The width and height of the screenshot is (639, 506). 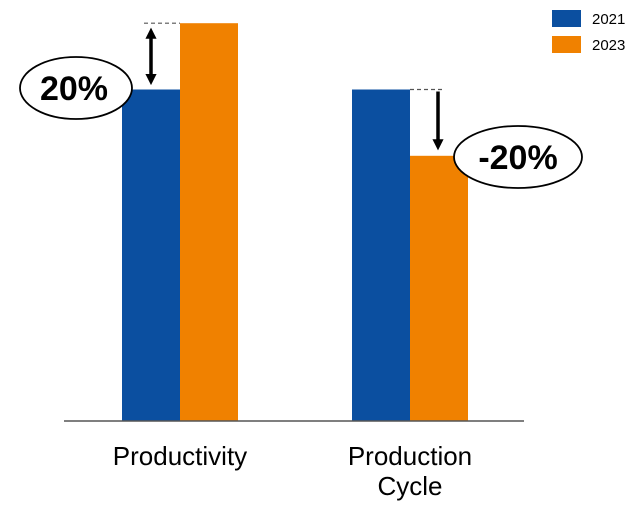 I want to click on bar-productivity-2021, so click(x=151, y=255).